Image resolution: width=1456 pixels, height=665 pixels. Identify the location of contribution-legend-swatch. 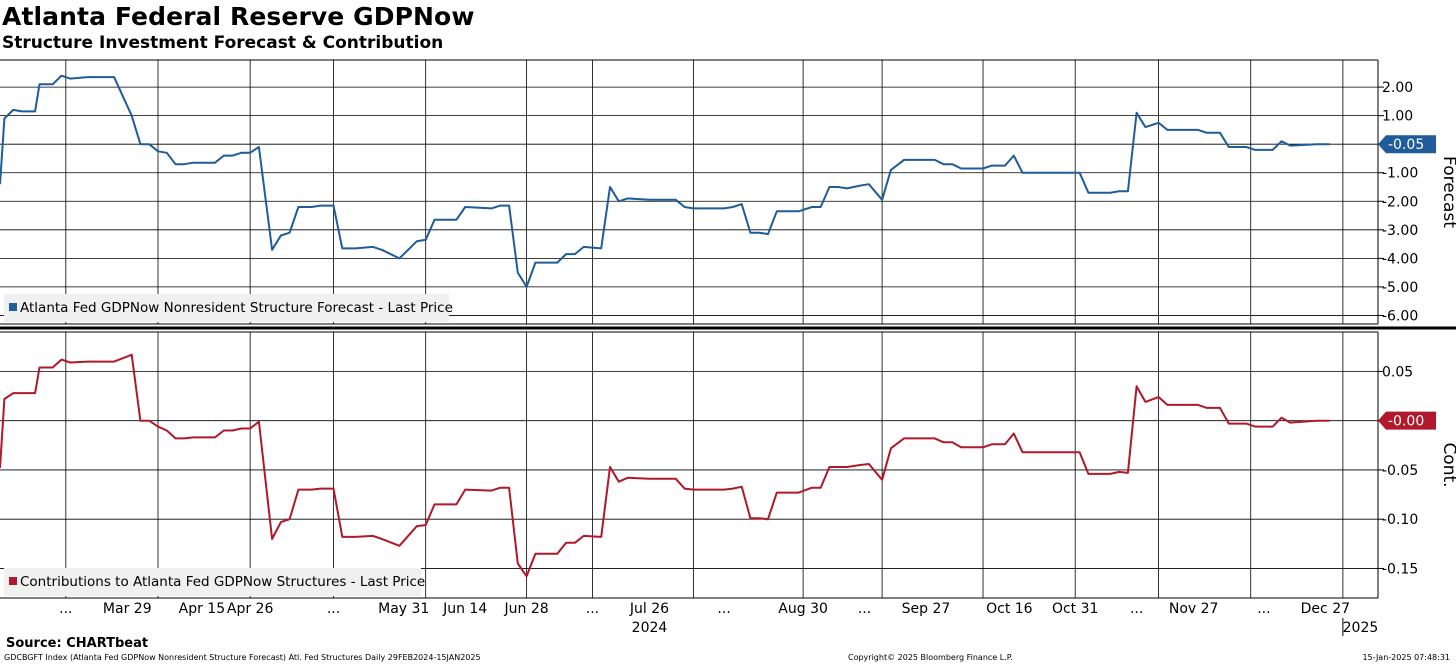
(13, 581).